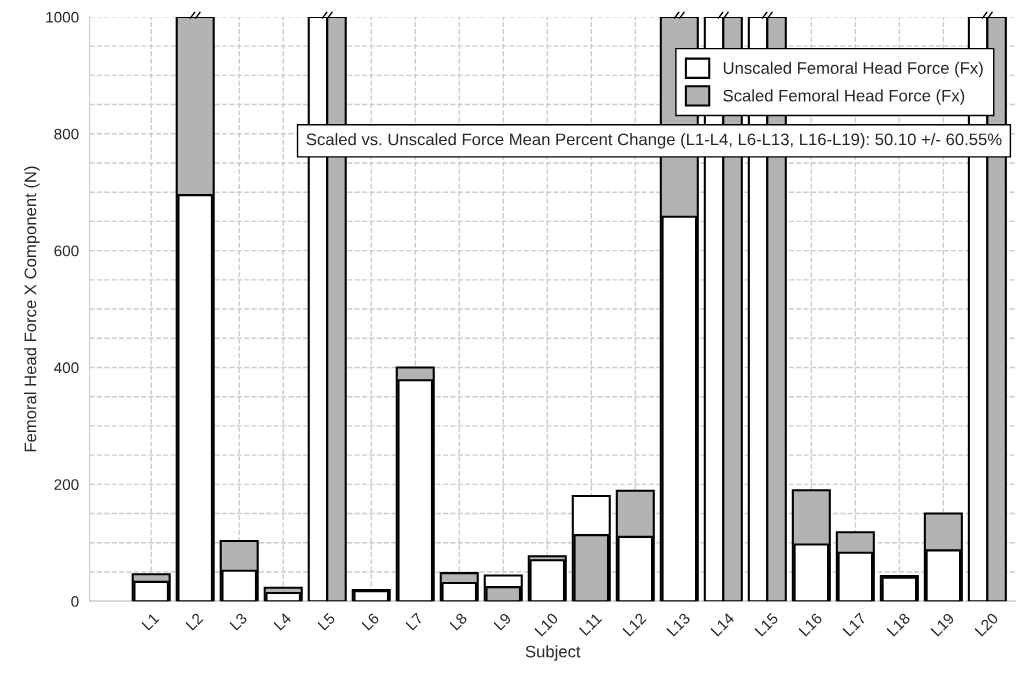 The width and height of the screenshot is (1018, 677). What do you see at coordinates (62, 17) in the screenshot?
I see `y-tick-label: 1000` at bounding box center [62, 17].